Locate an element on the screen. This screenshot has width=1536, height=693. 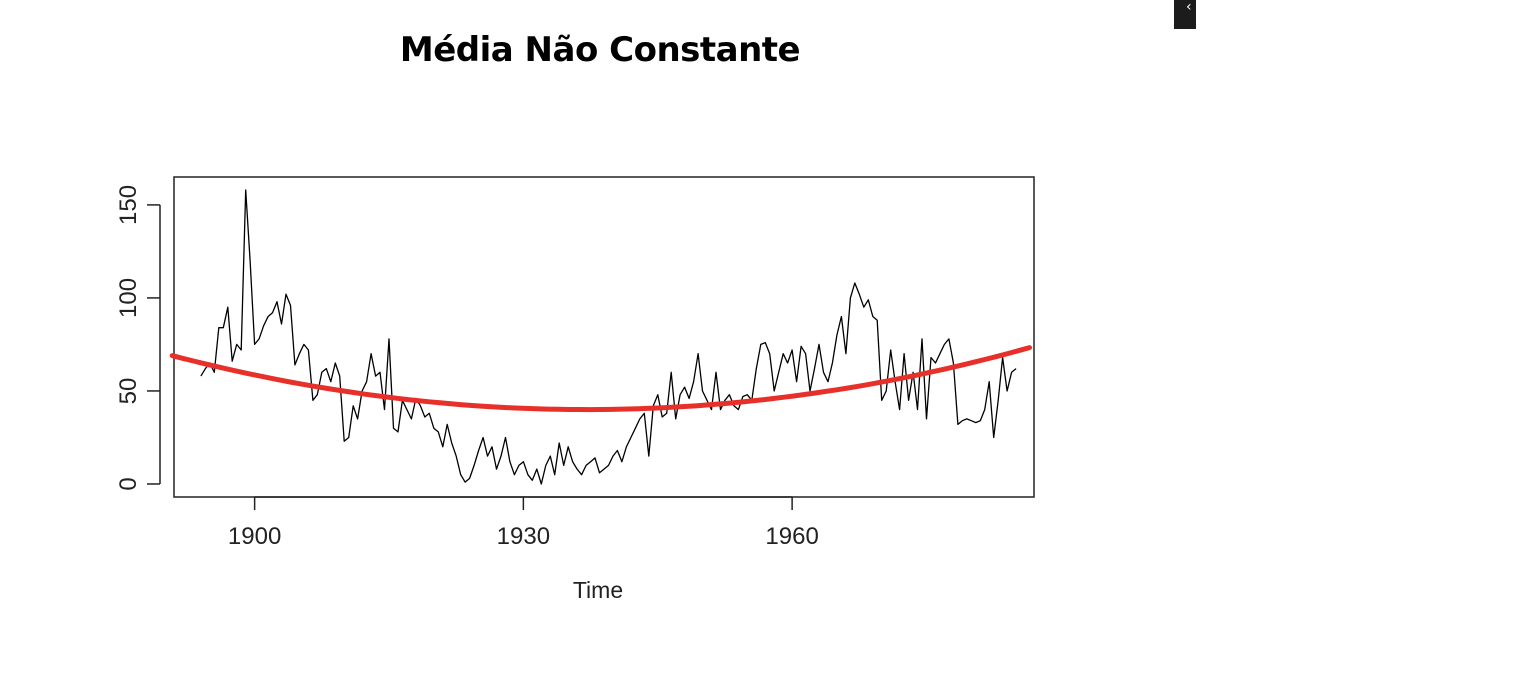
x-tick-label: 1930 is located at coordinates (523, 536).